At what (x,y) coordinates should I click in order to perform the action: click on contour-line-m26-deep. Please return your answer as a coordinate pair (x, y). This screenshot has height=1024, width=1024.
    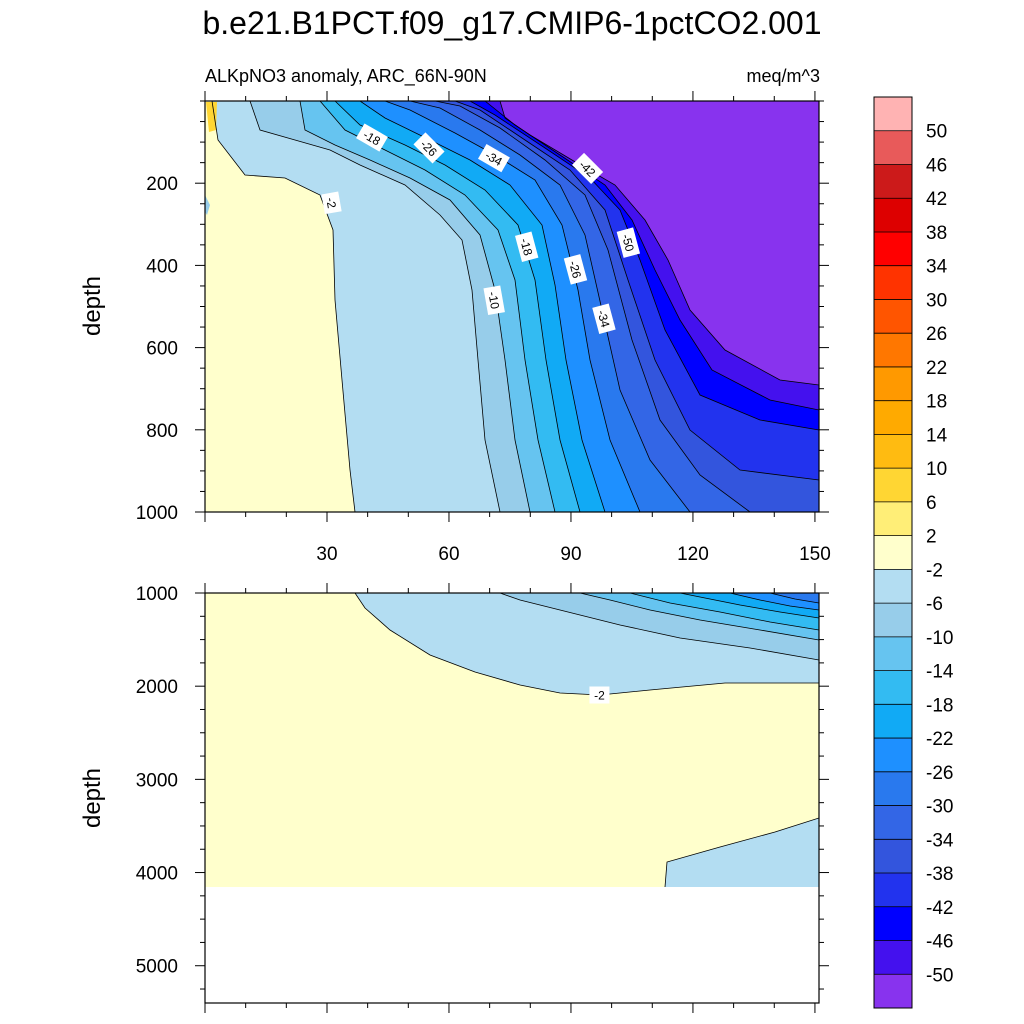
    Looking at the image, I should click on (794, 598).